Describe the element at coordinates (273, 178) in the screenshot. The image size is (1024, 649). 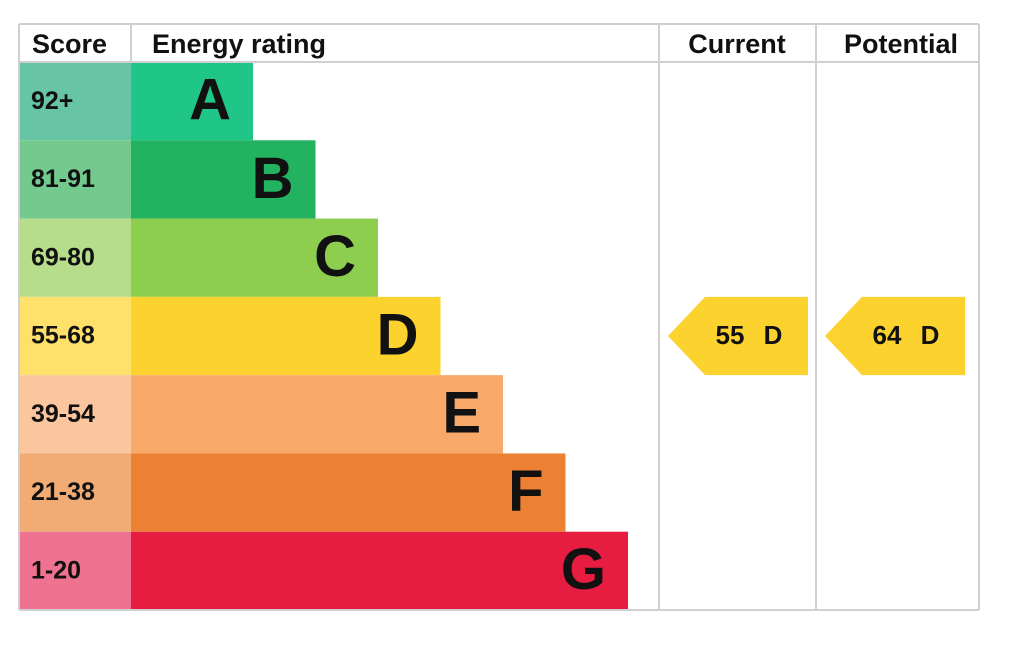
I see `rating-letter: B` at that location.